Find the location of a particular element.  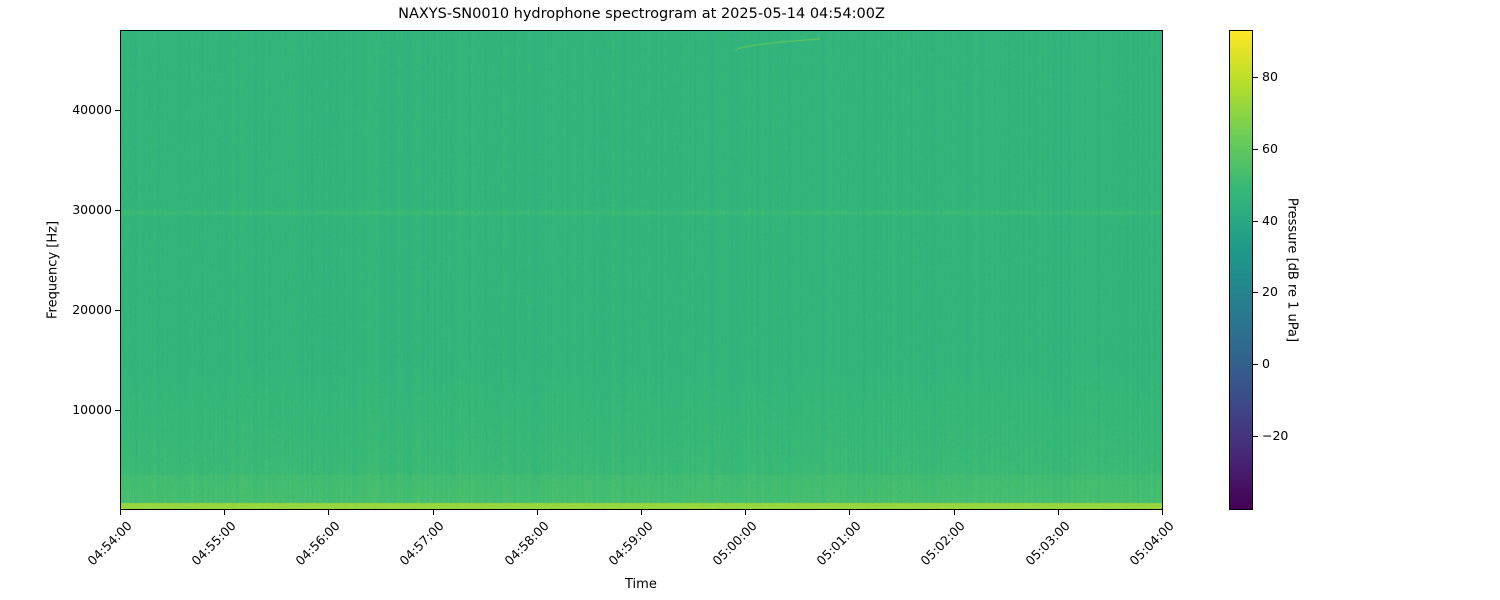

x-tick-label: 04:56:00 is located at coordinates (318, 543).